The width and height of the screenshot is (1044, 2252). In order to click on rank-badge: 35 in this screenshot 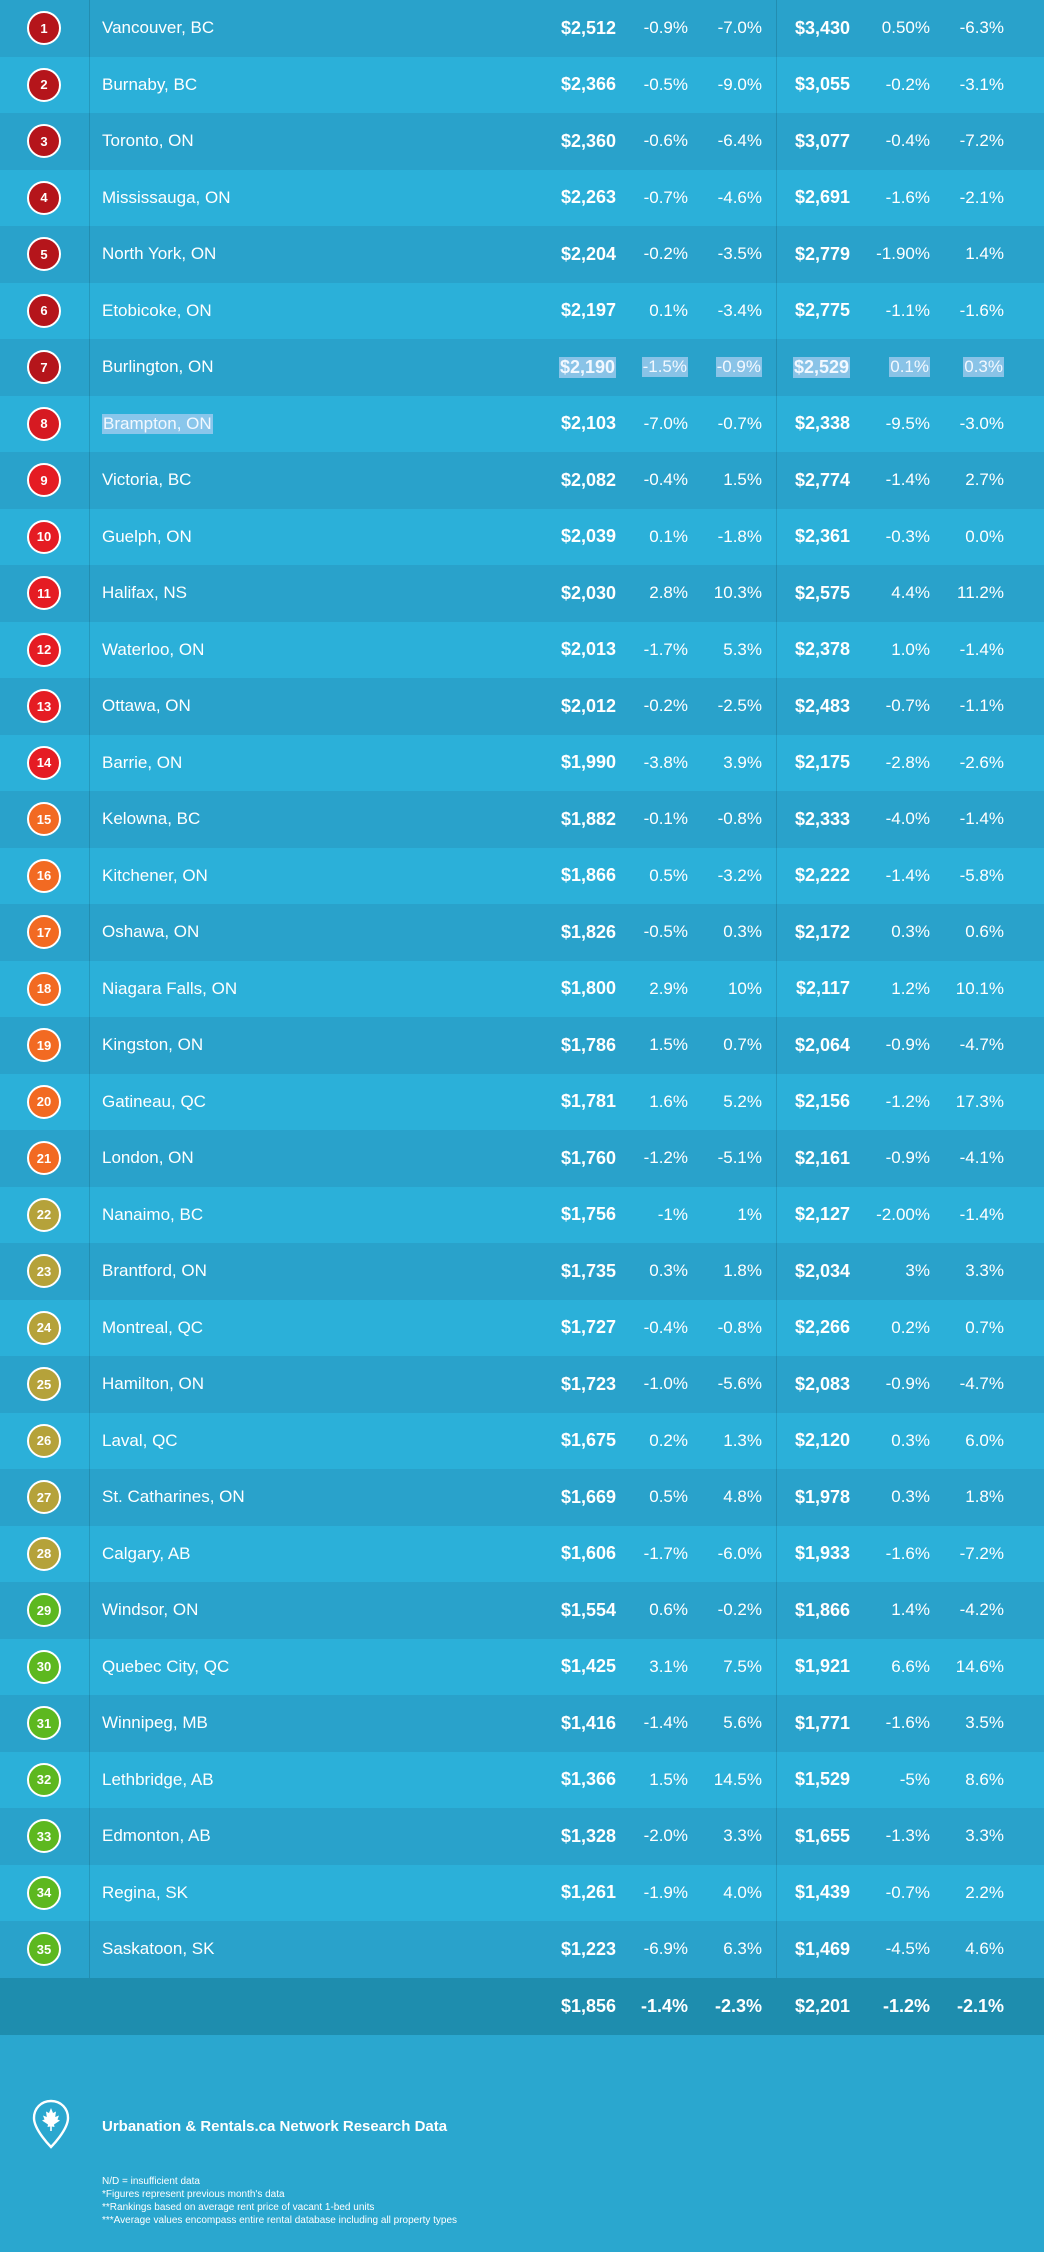, I will do `click(44, 1949)`.